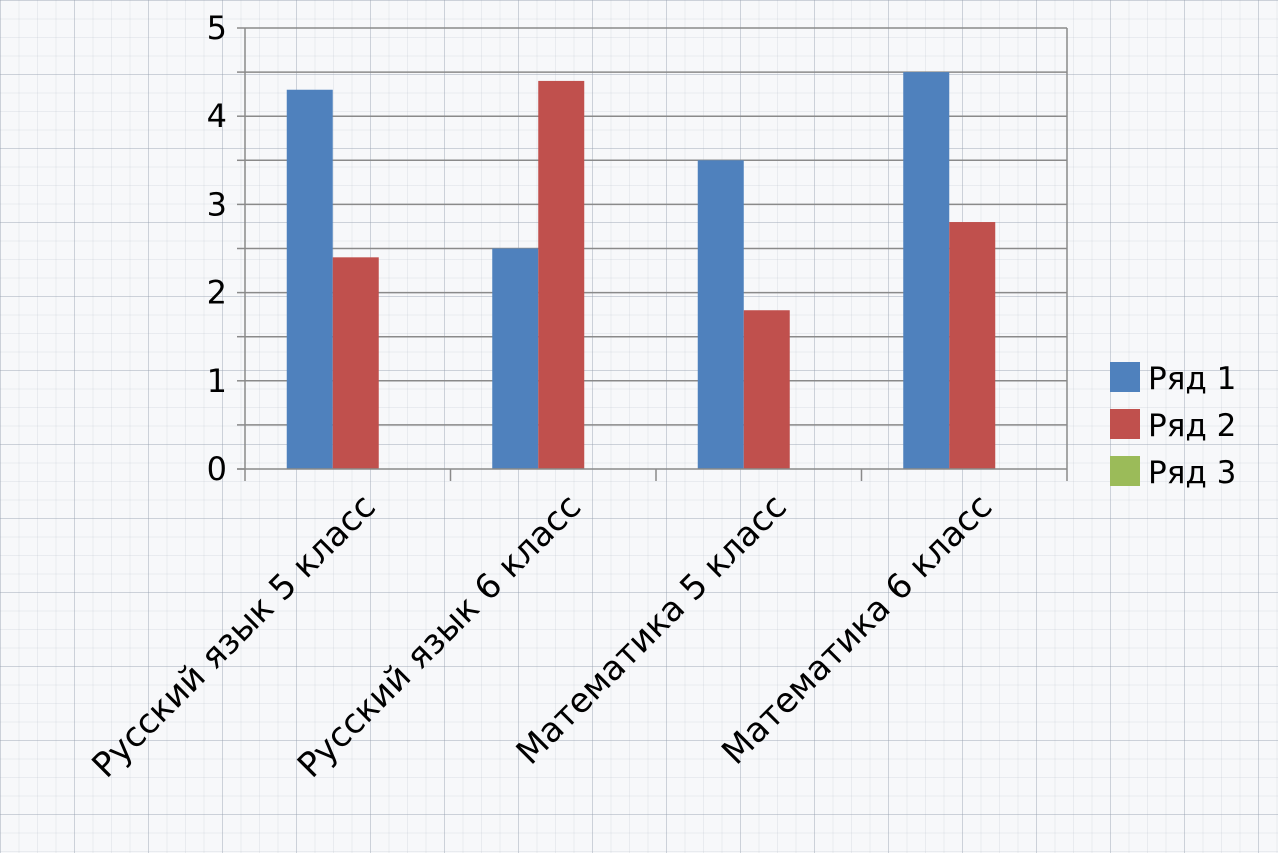 This screenshot has height=853, width=1278. Describe the element at coordinates (217, 381) in the screenshot. I see `y-tick-label: 1` at that location.